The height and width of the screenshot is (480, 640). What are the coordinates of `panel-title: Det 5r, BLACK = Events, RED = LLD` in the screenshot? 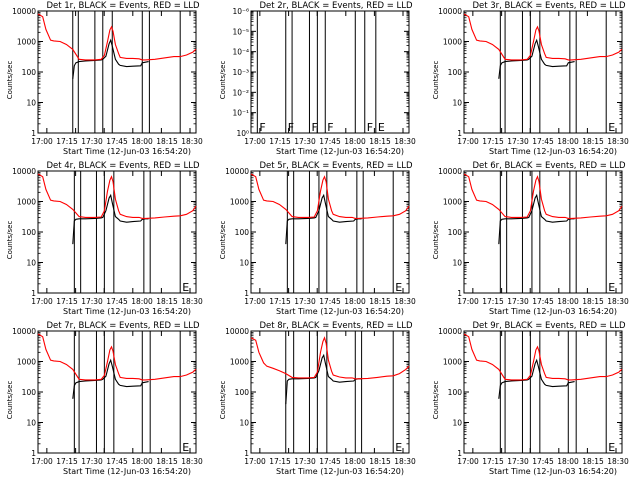 It's located at (336, 166).